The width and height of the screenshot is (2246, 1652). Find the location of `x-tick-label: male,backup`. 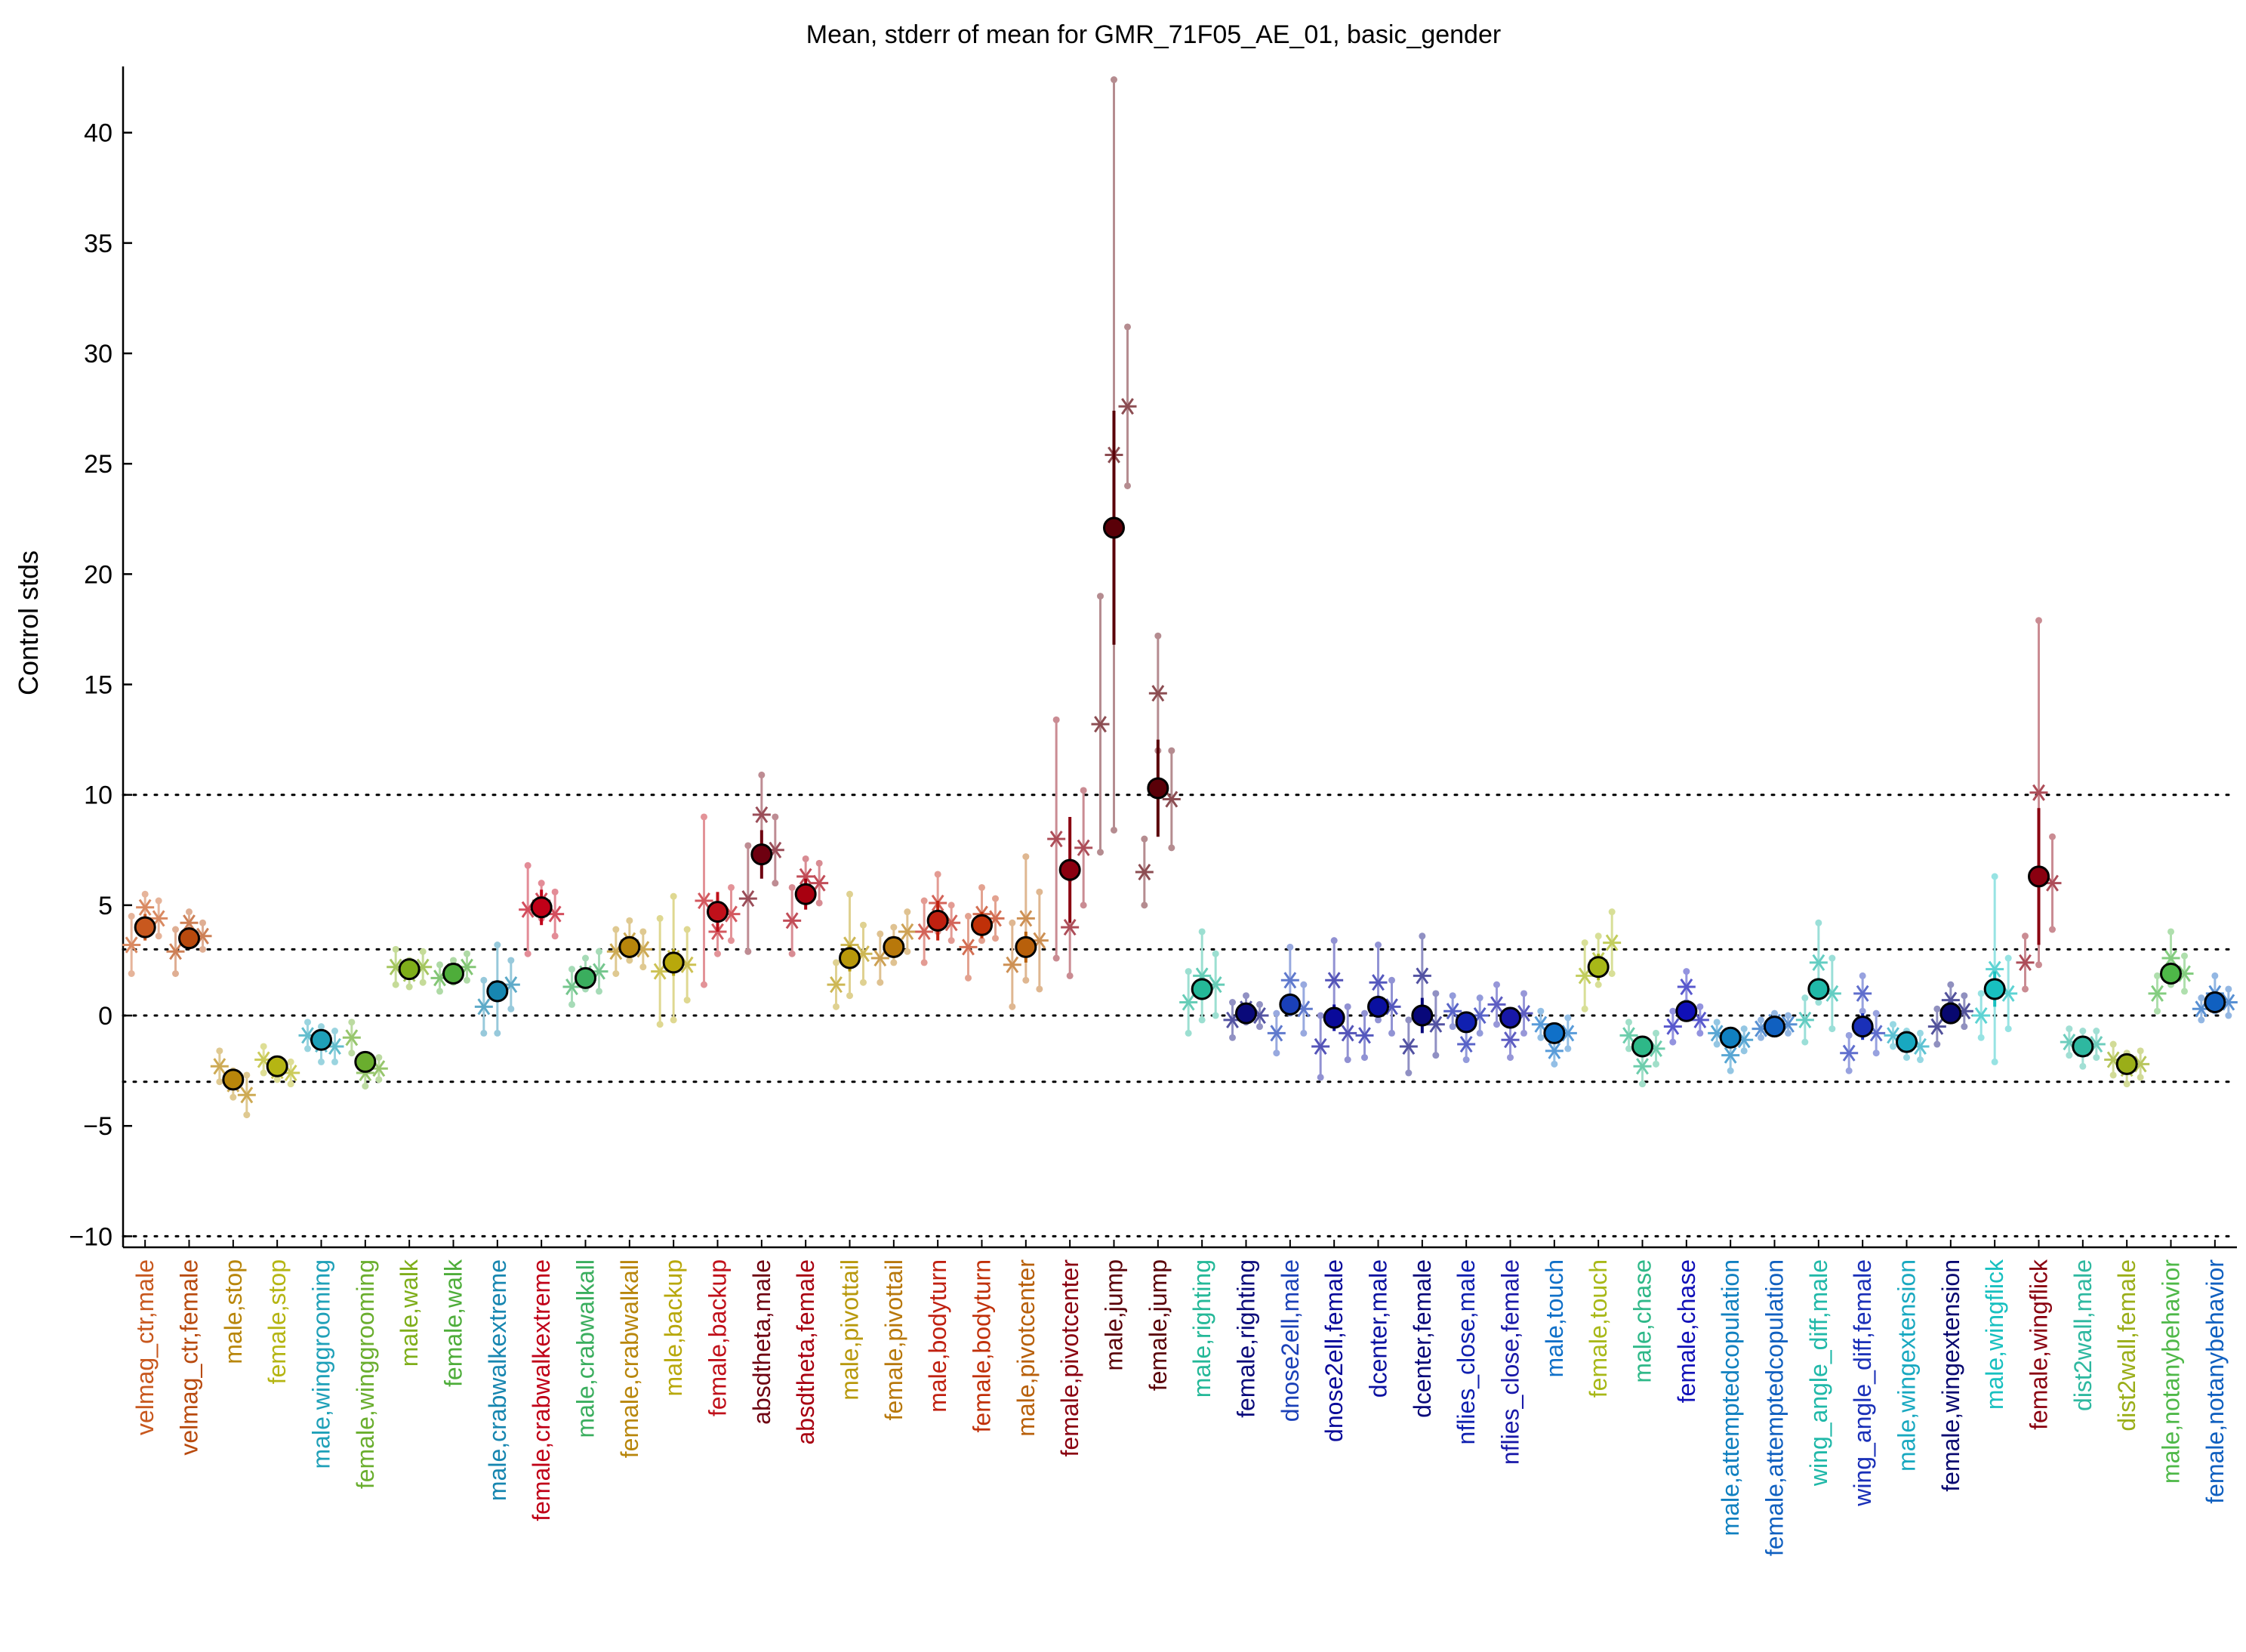

x-tick-label: male,backup is located at coordinates (674, 1327).